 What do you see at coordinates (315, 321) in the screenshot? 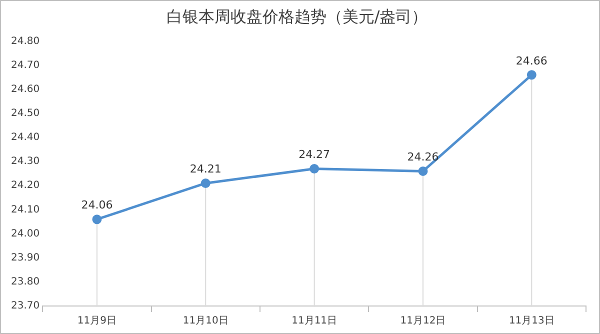
I see `x-tick-label: 11月11日` at bounding box center [315, 321].